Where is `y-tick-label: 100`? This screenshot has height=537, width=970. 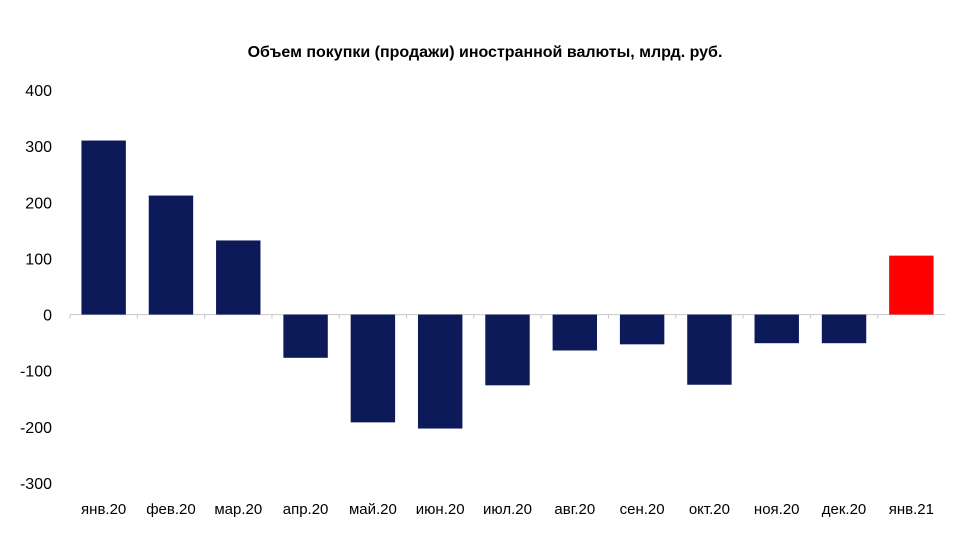
y-tick-label: 100 is located at coordinates (38, 259).